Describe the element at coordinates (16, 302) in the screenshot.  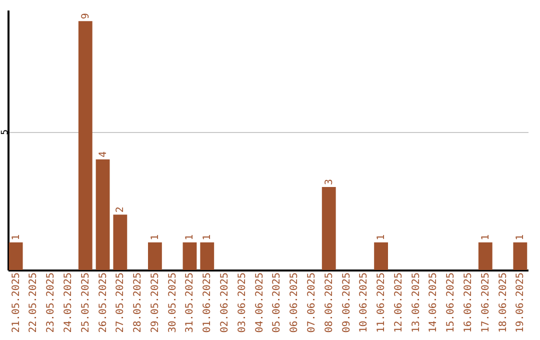
I see `x-tick-label: 21.05.2025` at that location.